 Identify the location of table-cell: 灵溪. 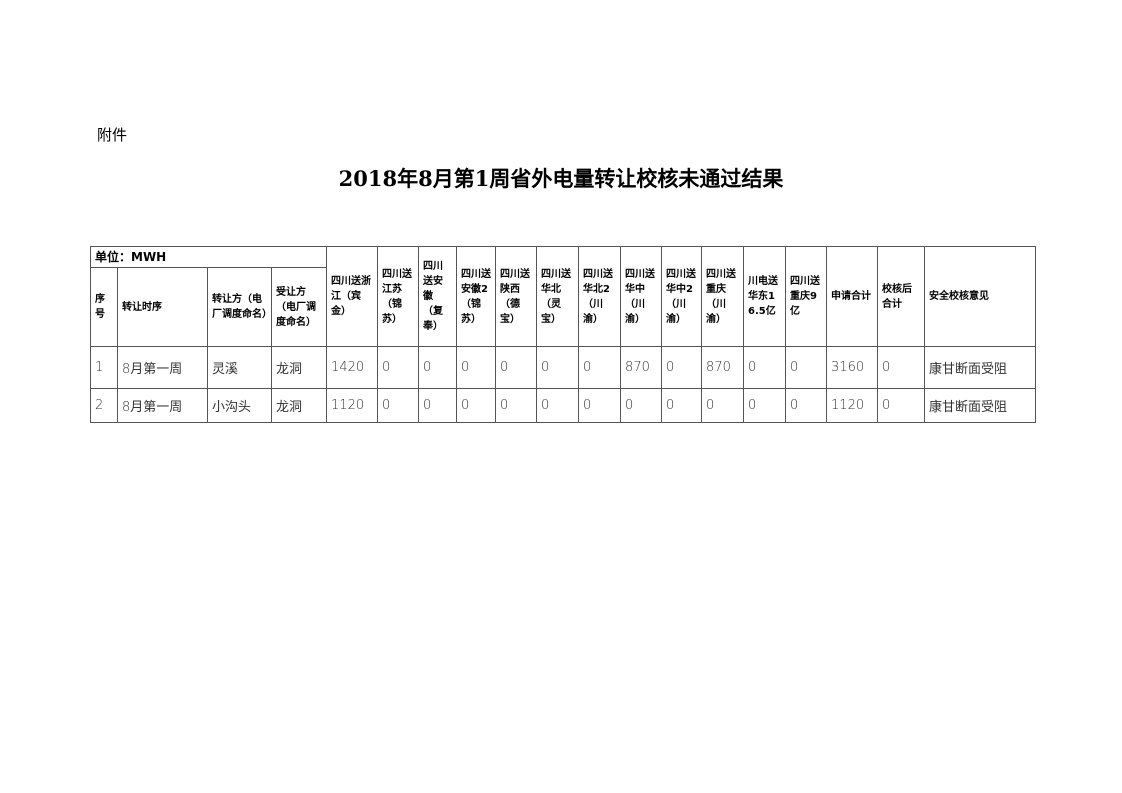
(239, 367).